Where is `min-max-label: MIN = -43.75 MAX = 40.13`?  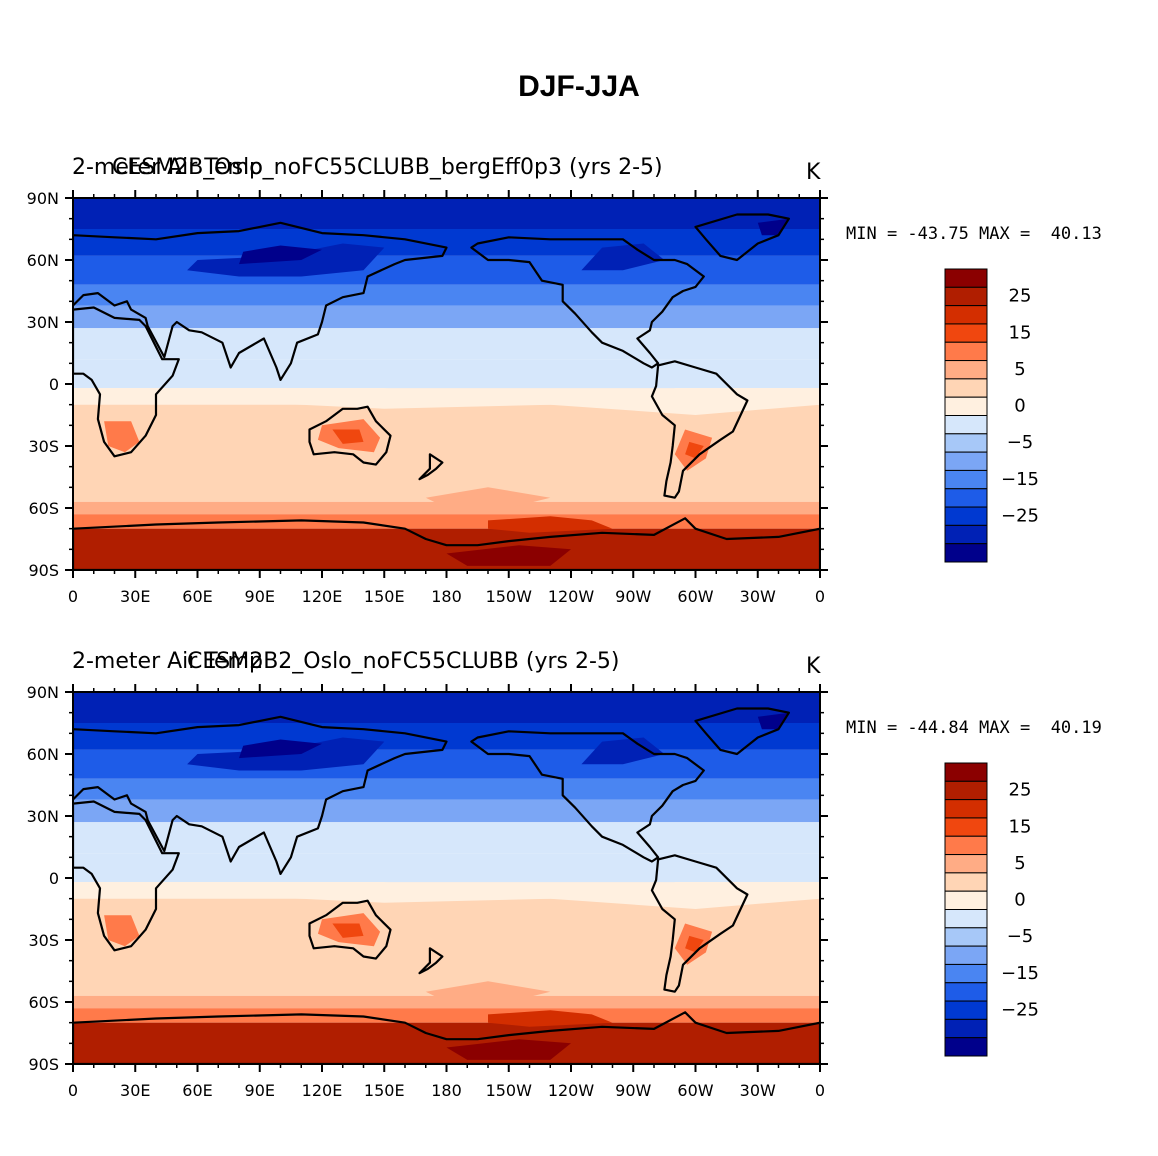
min-max-label: MIN = -43.75 MAX = 40.13 is located at coordinates (974, 234).